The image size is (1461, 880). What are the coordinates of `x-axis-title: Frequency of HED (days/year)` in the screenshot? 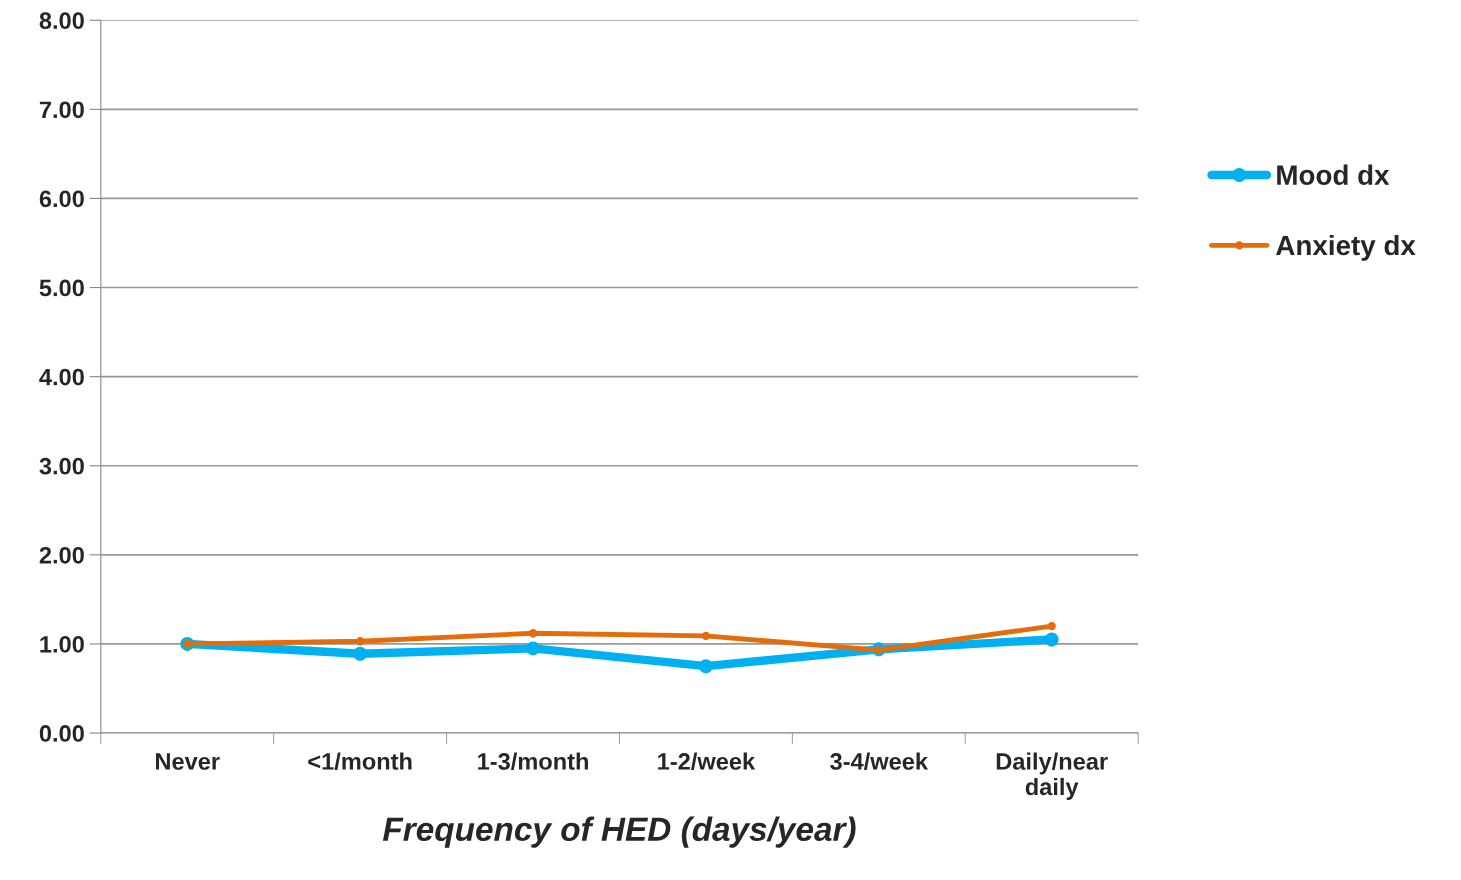 It's located at (619, 832).